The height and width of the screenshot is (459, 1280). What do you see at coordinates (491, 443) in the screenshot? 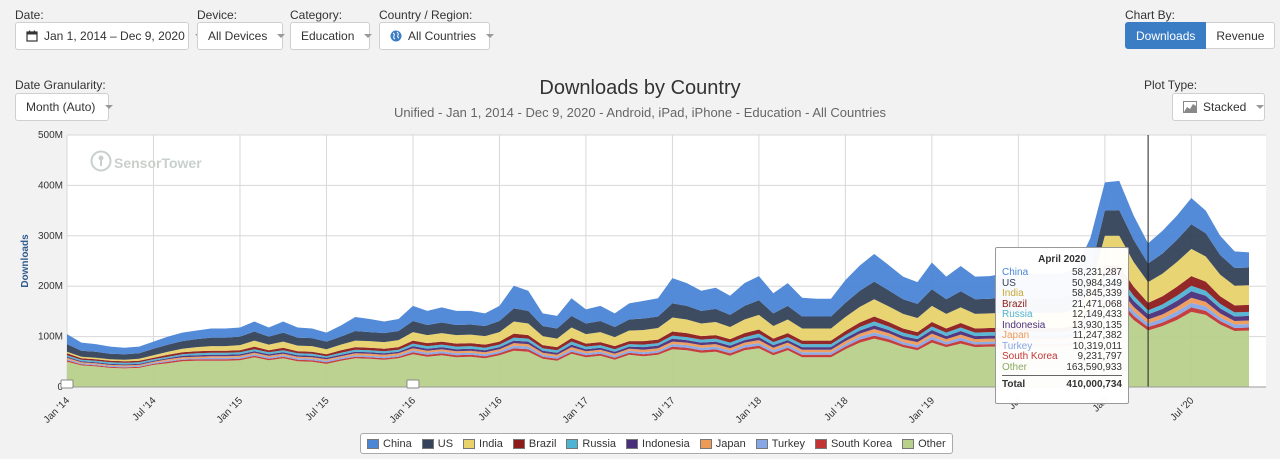
I see `legend-label: India` at bounding box center [491, 443].